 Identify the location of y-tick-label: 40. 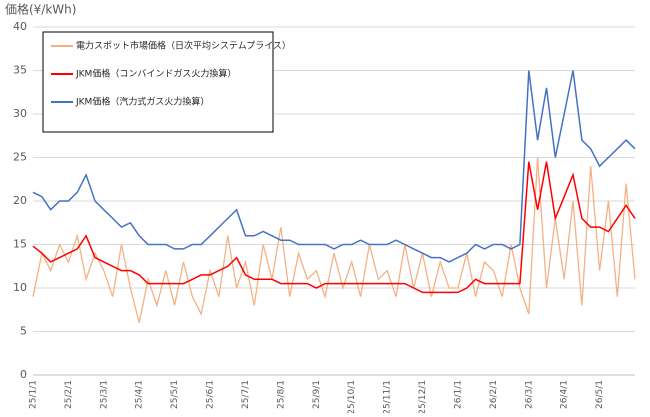
(20, 26).